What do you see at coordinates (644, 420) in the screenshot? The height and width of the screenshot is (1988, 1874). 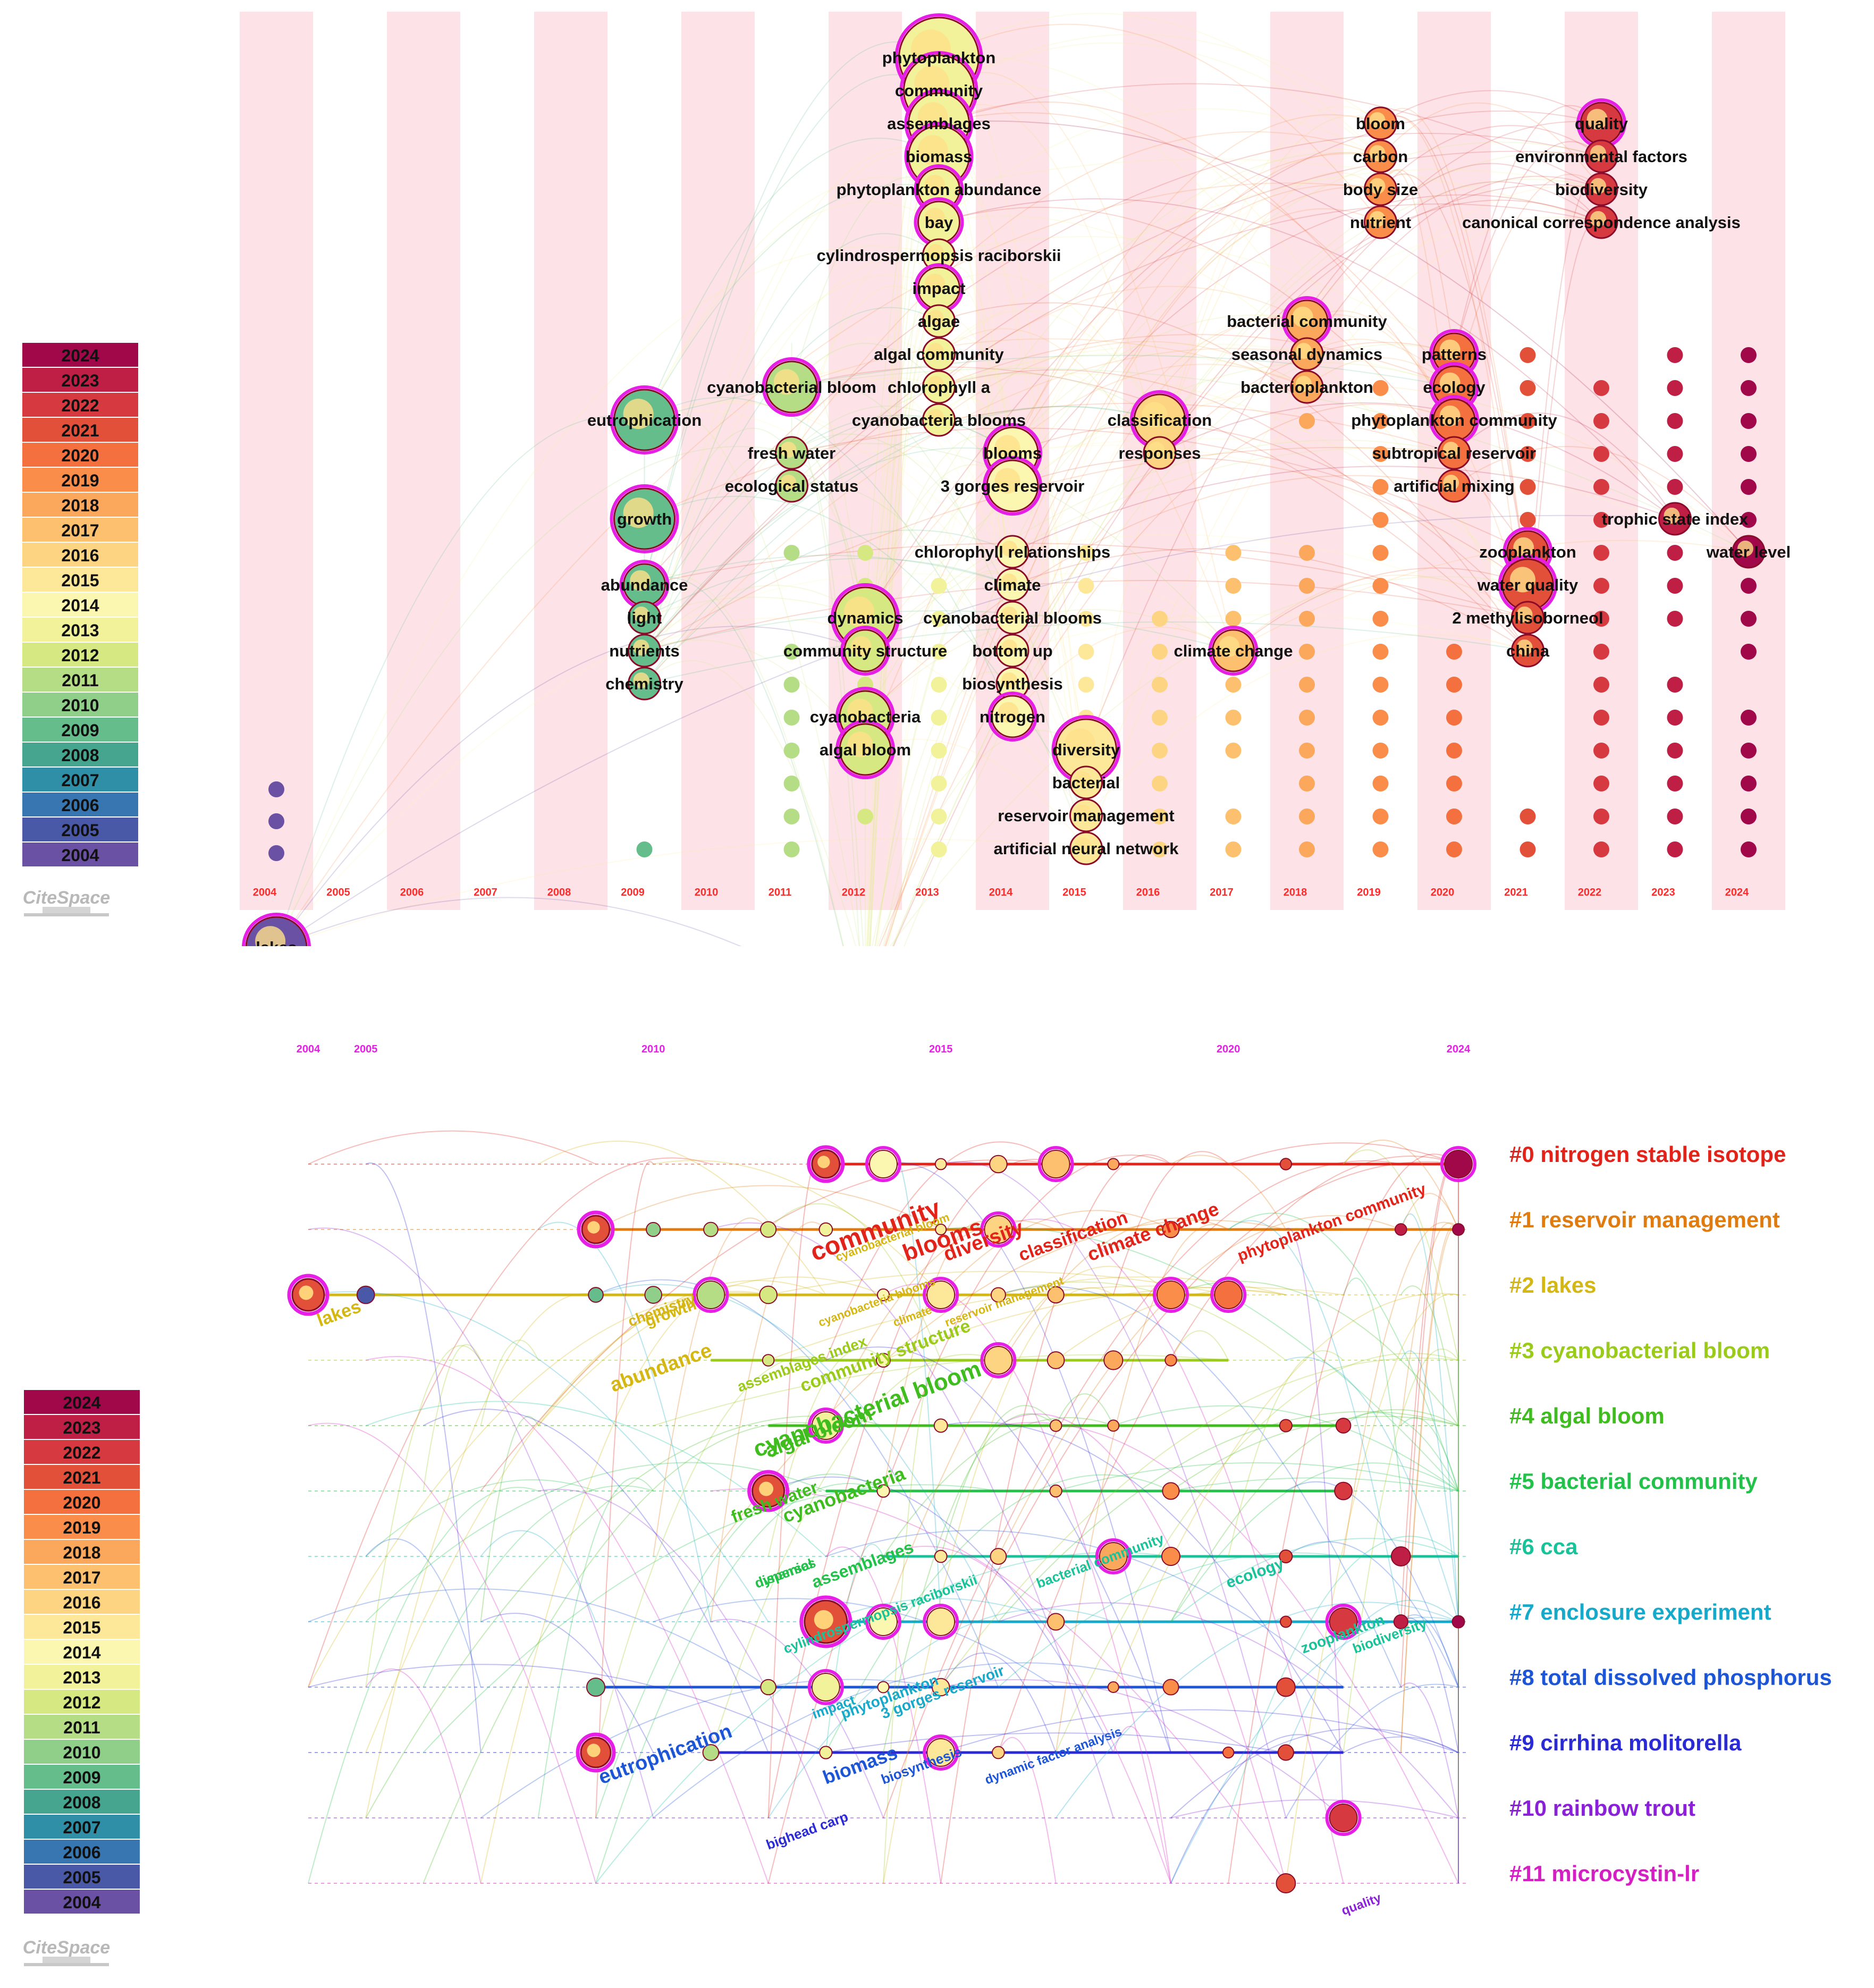 I see `keyword-label: eutrophication` at bounding box center [644, 420].